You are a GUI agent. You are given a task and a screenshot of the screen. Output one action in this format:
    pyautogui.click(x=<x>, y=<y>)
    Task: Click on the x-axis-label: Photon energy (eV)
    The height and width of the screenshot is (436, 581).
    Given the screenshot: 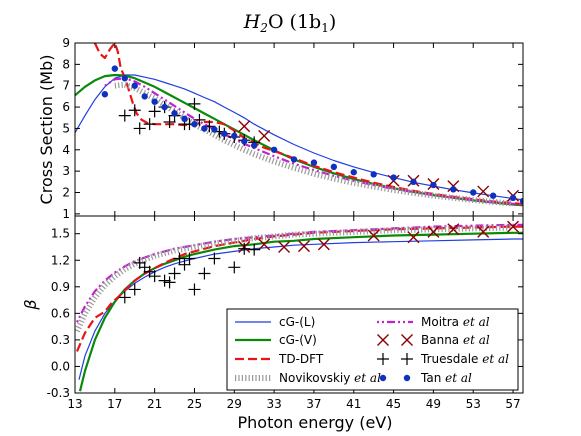 What is the action you would take?
    pyautogui.click(x=315, y=422)
    